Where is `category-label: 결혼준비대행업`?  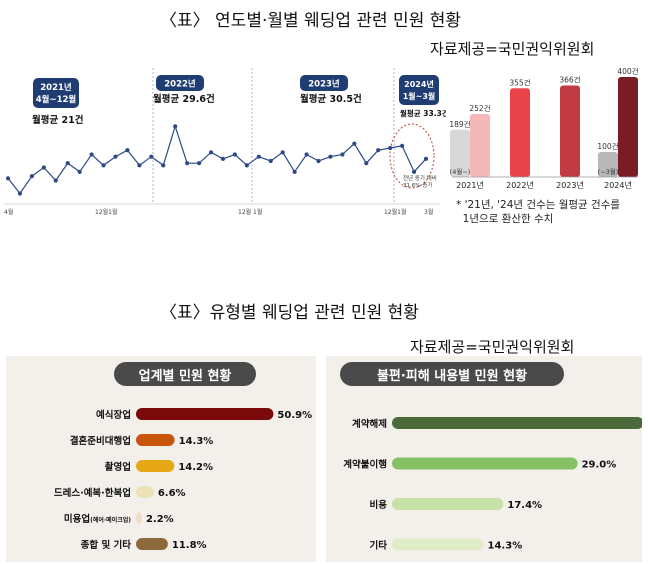
category-label: 결혼준비대행업 is located at coordinates (100, 441).